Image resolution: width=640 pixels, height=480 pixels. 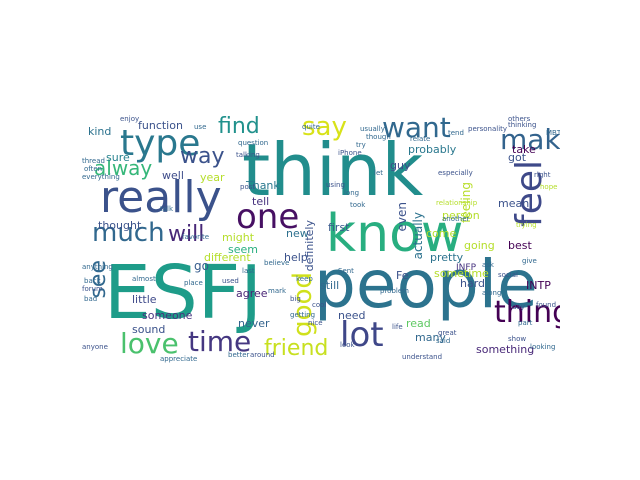 What do you see at coordinates (303, 315) in the screenshot?
I see `word-getting: getting` at bounding box center [303, 315].